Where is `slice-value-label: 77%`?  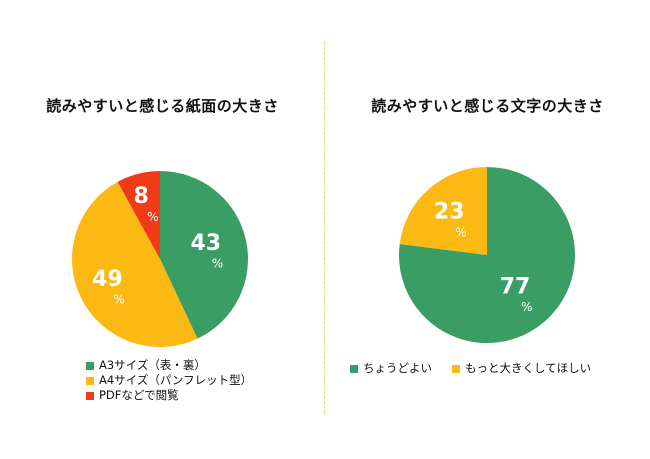 slice-value-label: 77% is located at coordinates (516, 294).